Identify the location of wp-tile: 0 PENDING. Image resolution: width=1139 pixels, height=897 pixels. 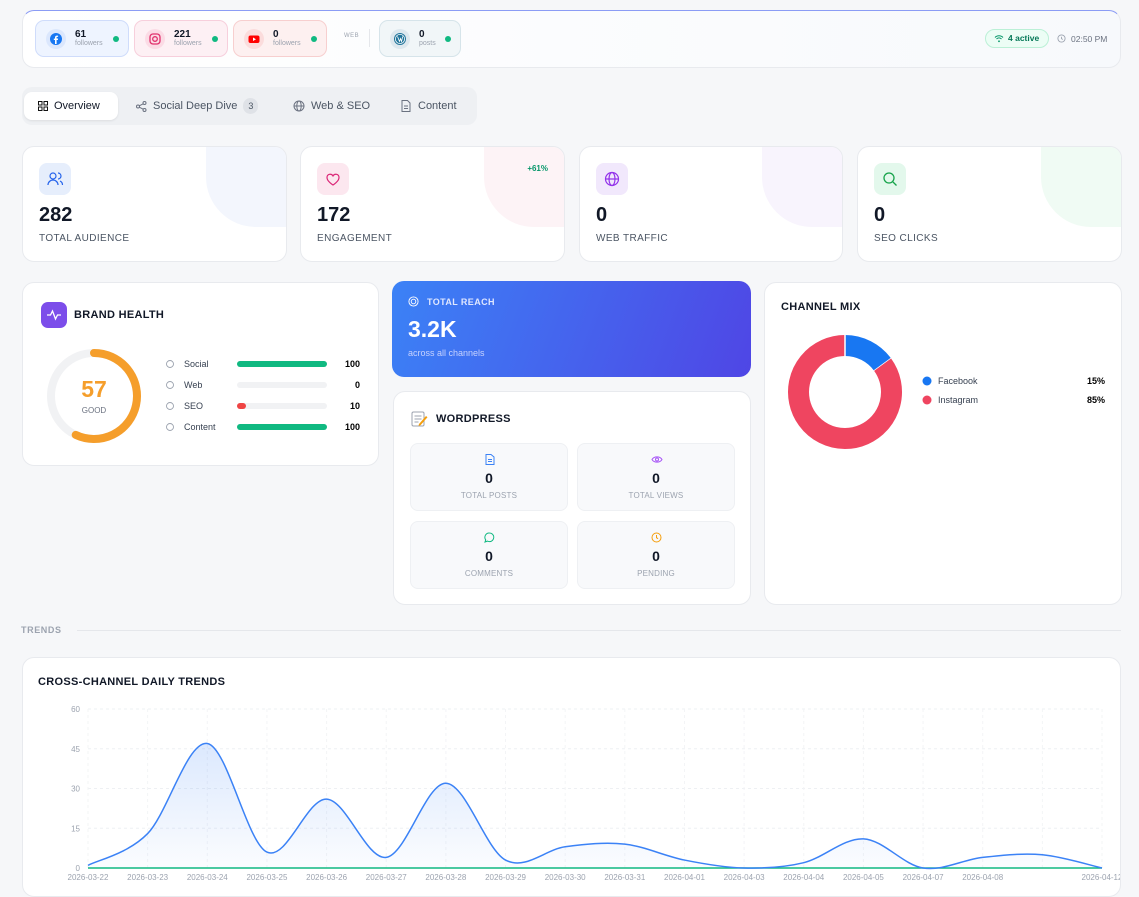
(656, 555).